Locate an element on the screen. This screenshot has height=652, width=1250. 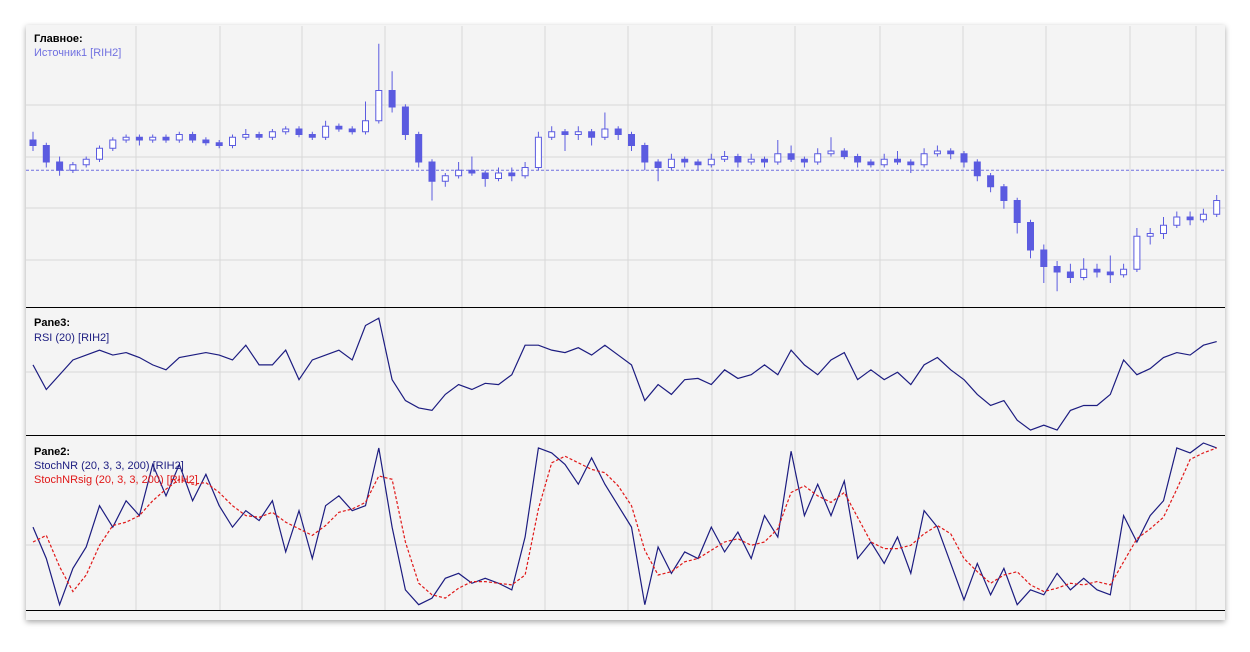
pane-title: Pane2: is located at coordinates (52, 452).